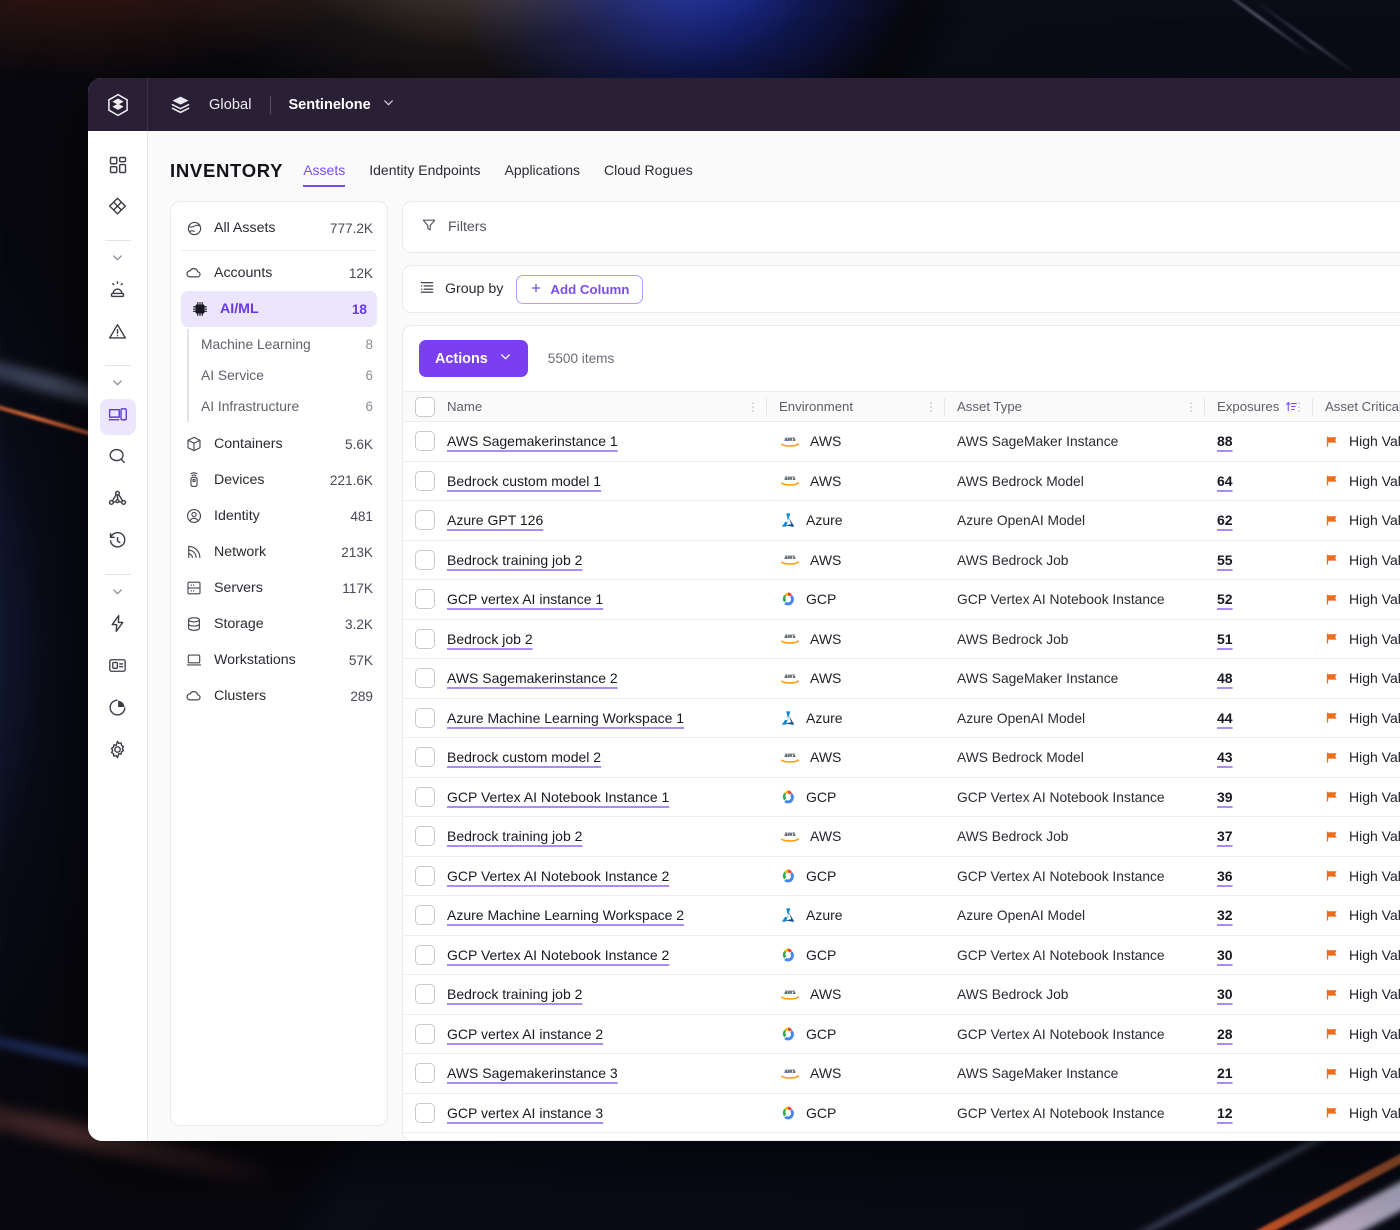 The image size is (1400, 1230). I want to click on sidebar-item-automation, so click(118, 626).